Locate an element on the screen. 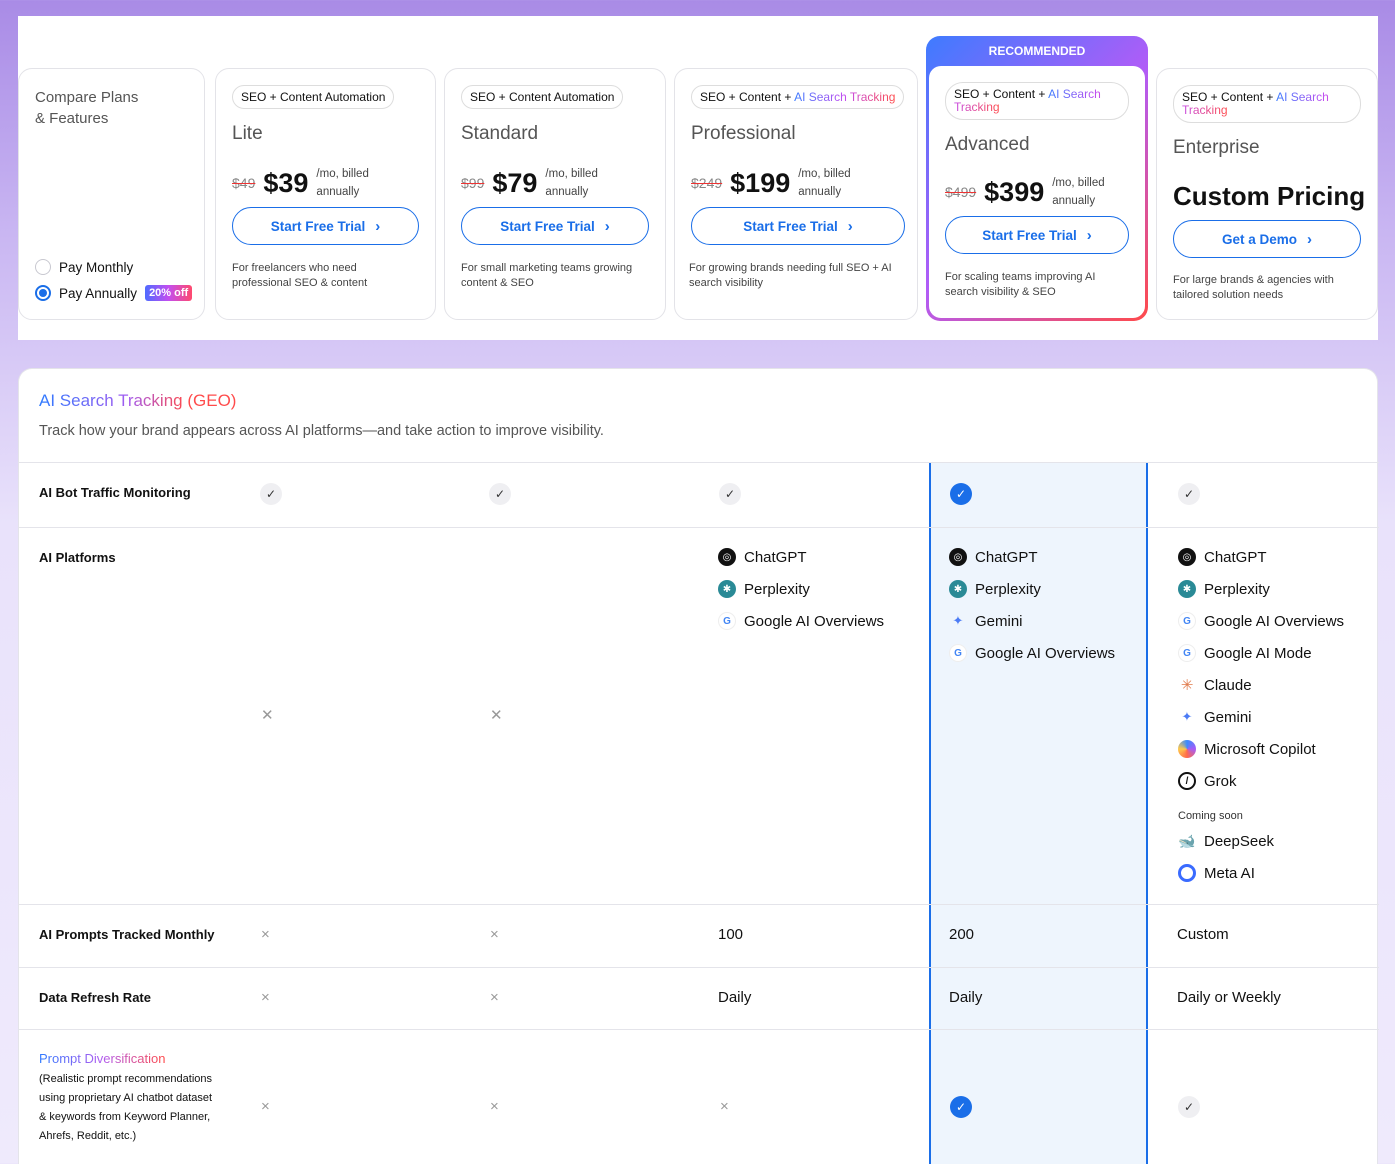 The height and width of the screenshot is (1164, 1395). price-row: $99 $79 /mo, billed annually is located at coordinates (529, 183).